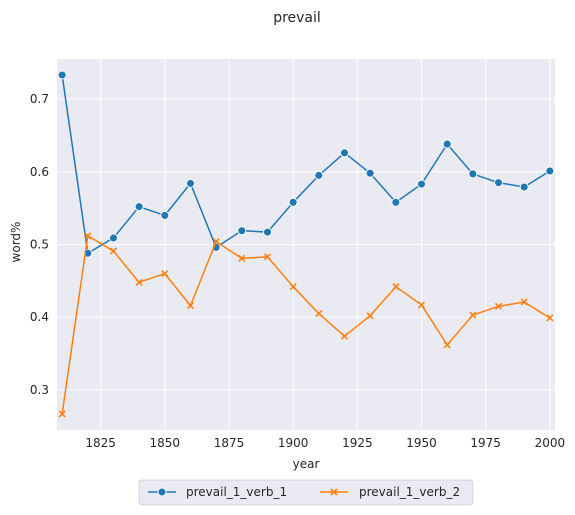 The image size is (575, 515). Describe the element at coordinates (236, 492) in the screenshot. I see `legend-label-series-1: prevail_1_verb_1` at that location.